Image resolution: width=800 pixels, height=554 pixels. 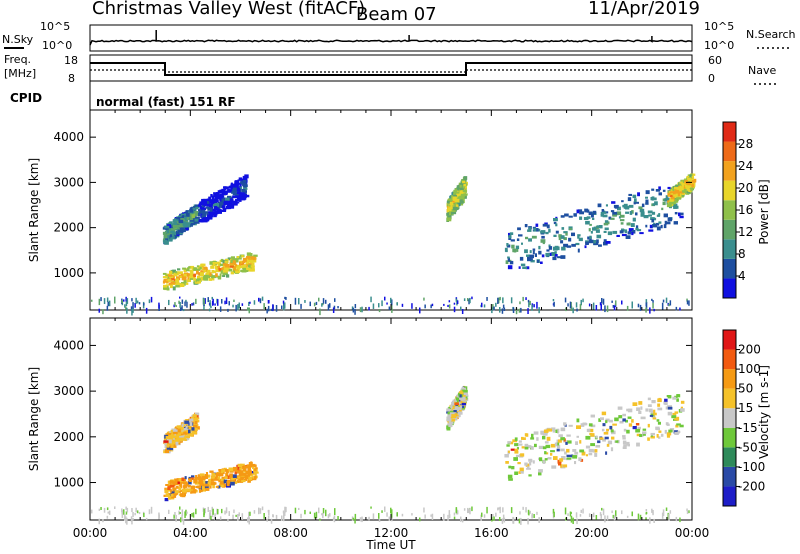 I want to click on nave-label: Nave, so click(x=762, y=70).